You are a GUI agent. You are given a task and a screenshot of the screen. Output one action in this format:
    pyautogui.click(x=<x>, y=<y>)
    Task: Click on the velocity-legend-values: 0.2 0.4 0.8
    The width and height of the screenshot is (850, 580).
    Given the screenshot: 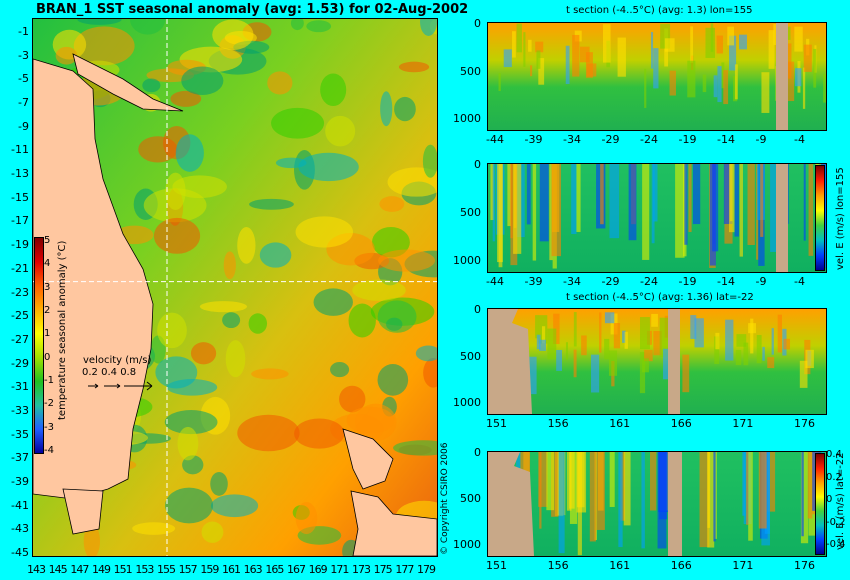 What is the action you would take?
    pyautogui.click(x=109, y=372)
    